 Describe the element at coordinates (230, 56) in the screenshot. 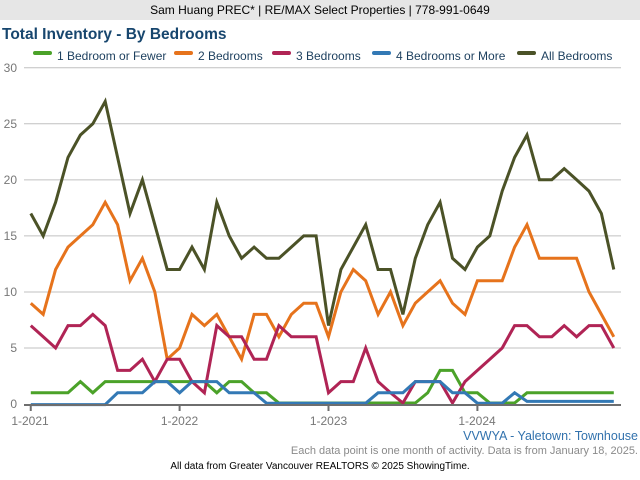

I see `svg-text: 2 Bedrooms` at that location.